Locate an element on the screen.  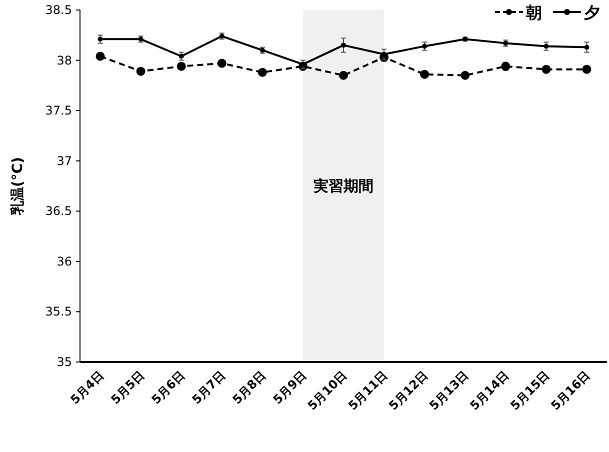
y-tick-label: 36.5 is located at coordinates (58, 211).